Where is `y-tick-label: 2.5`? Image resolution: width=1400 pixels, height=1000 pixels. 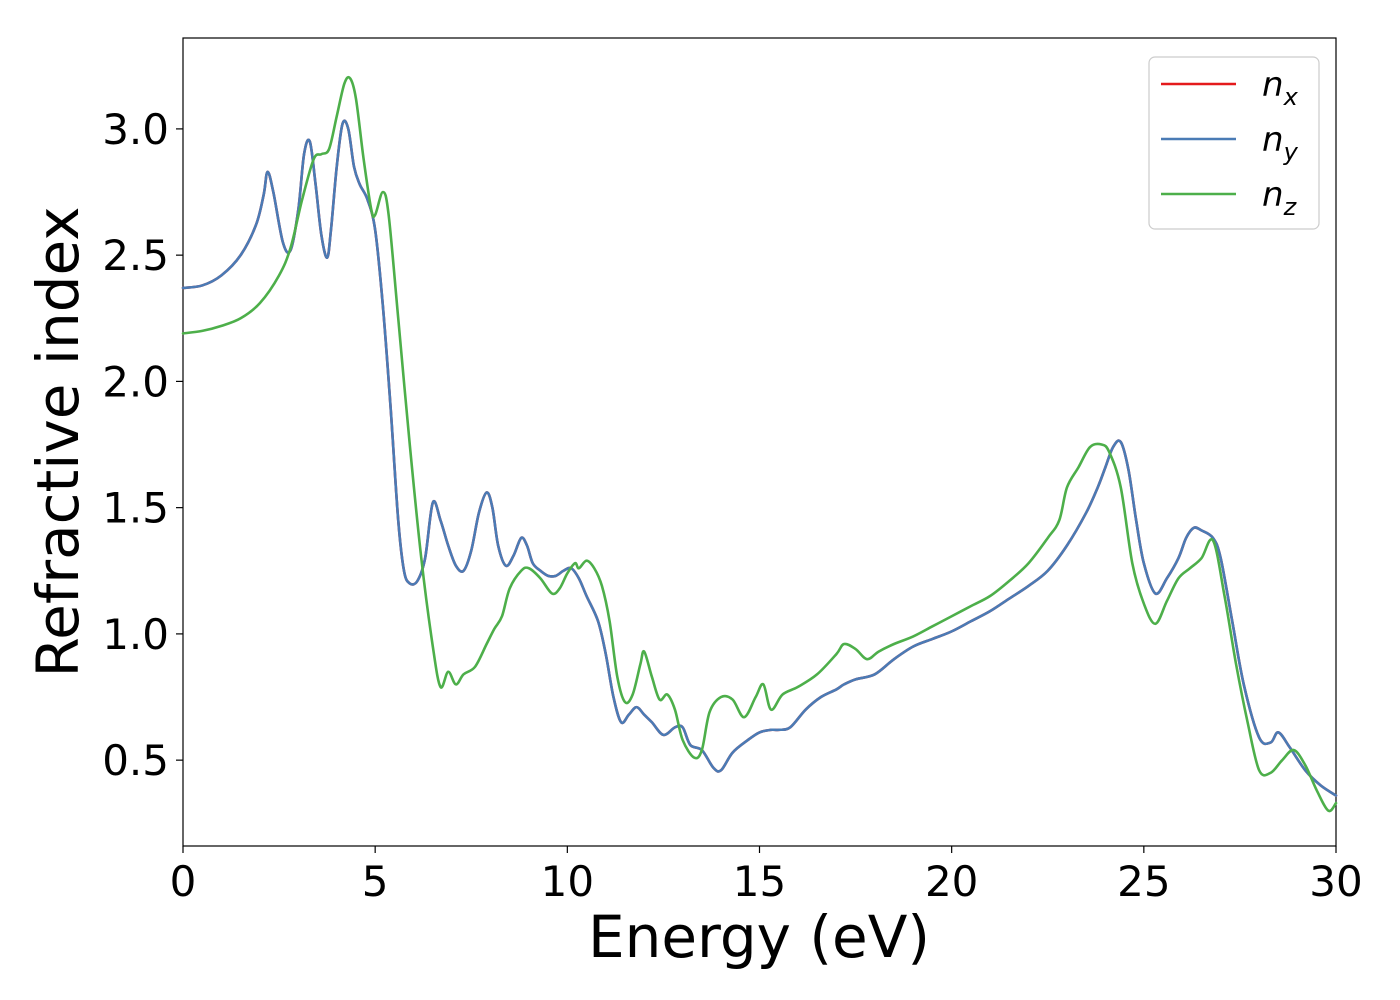 y-tick-label: 2.5 is located at coordinates (135, 255).